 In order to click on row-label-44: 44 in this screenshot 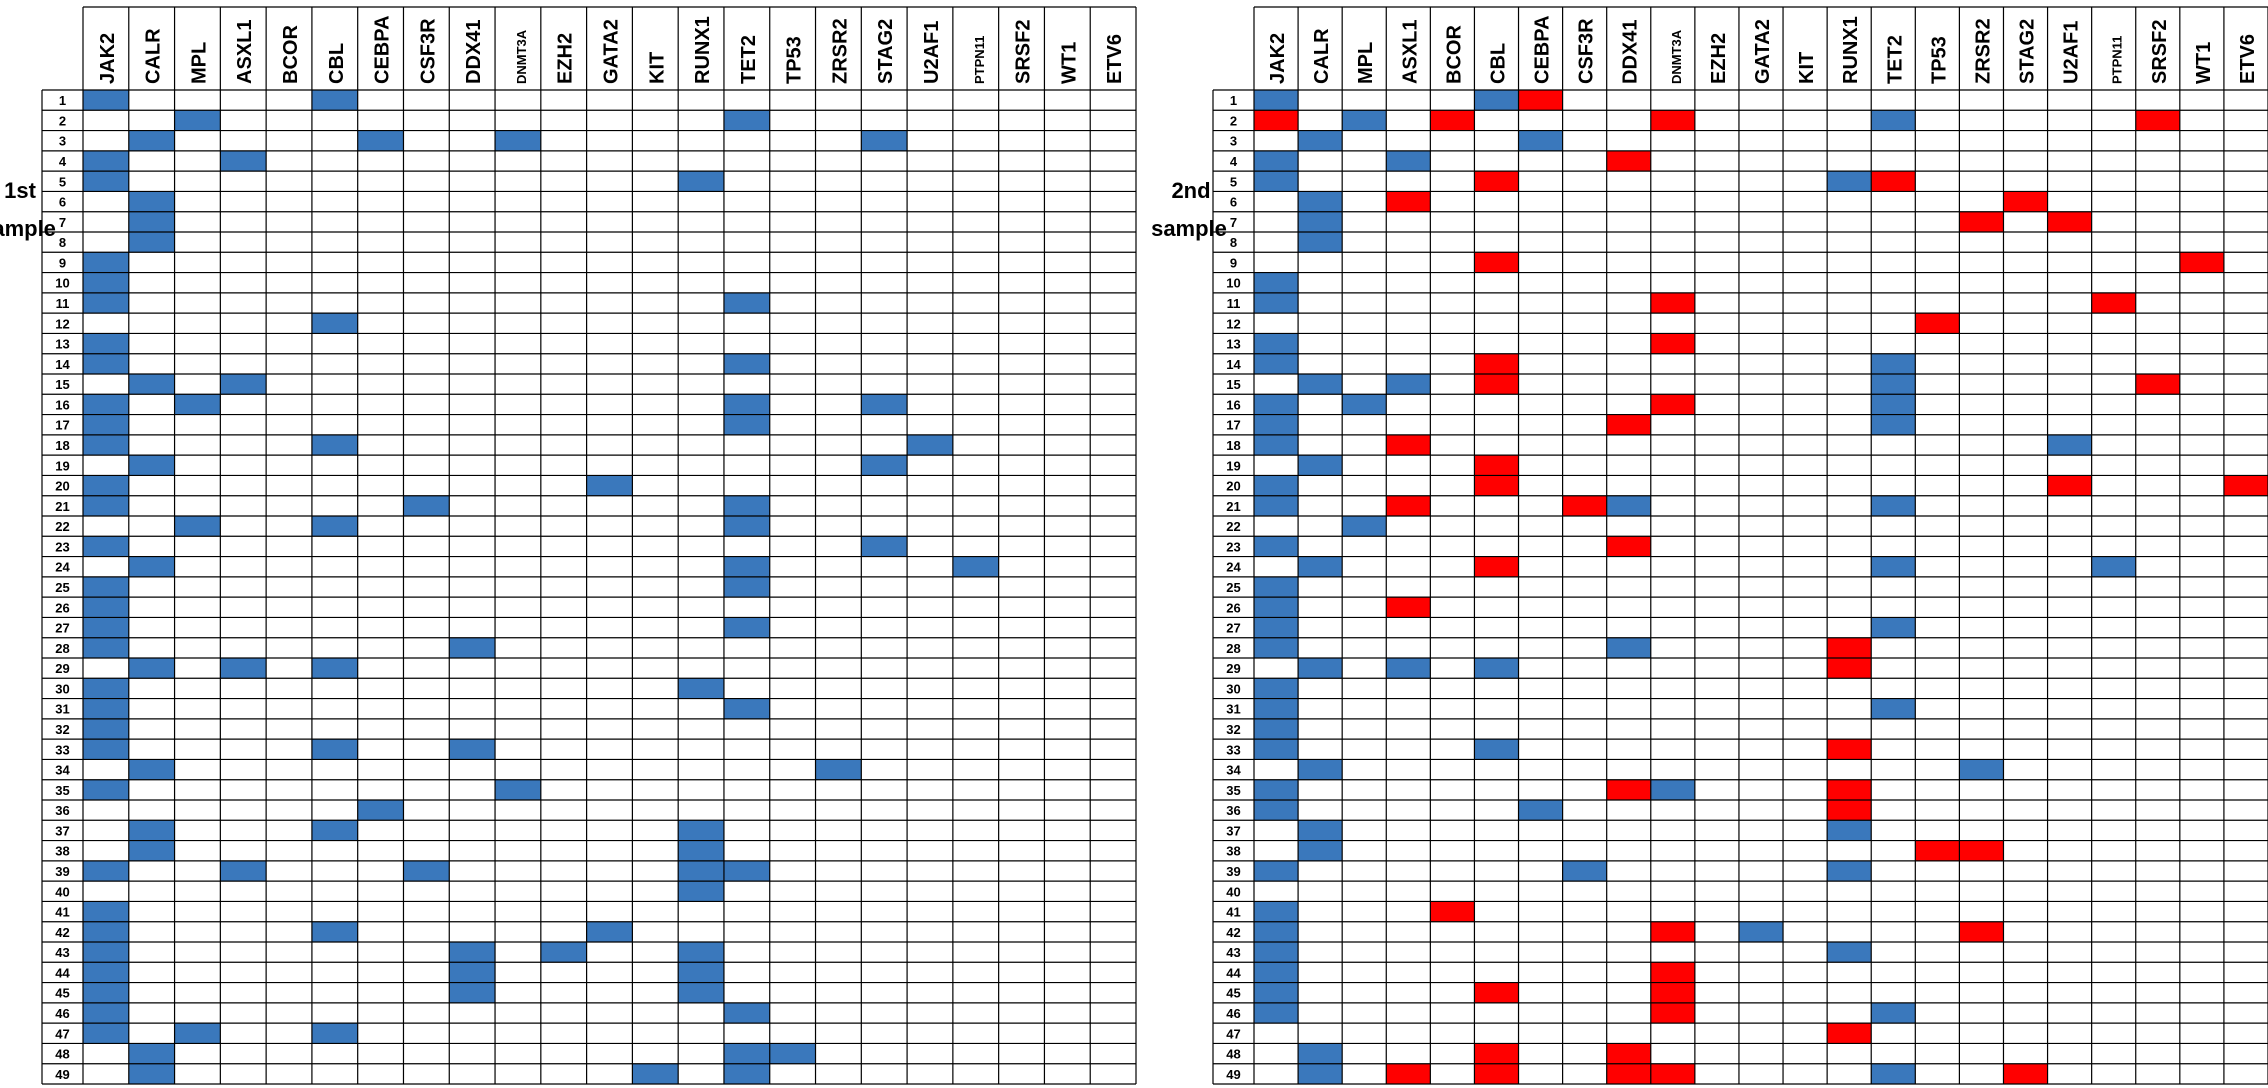, I will do `click(62, 972)`.